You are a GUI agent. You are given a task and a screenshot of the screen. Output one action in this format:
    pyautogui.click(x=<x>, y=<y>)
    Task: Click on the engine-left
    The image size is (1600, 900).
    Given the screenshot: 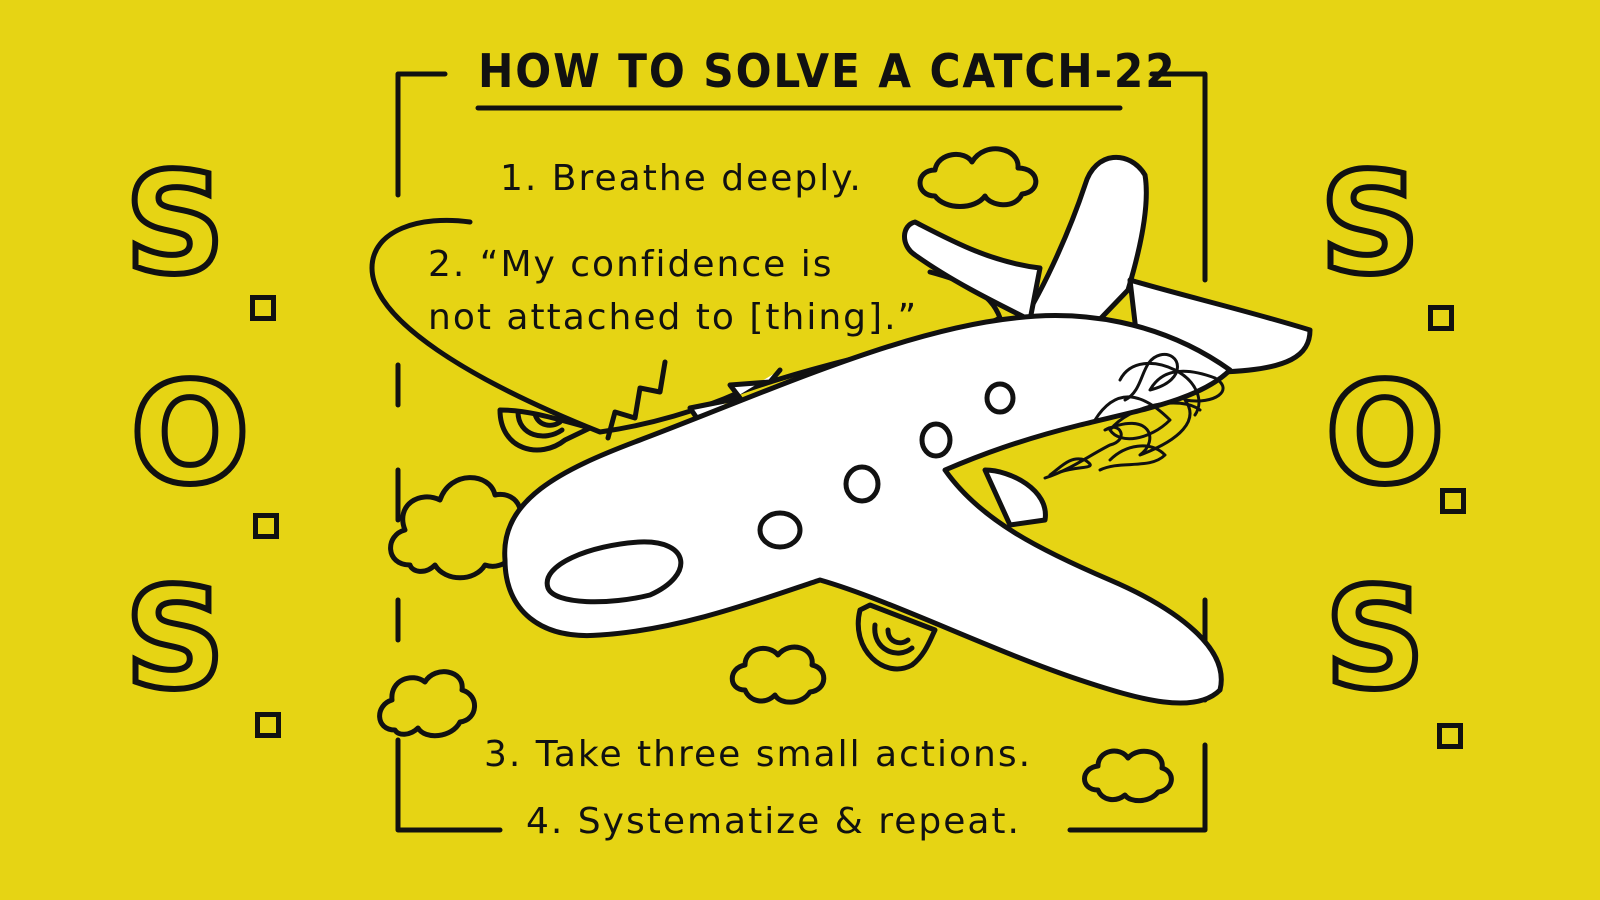 What is the action you would take?
    pyautogui.click(x=545, y=430)
    